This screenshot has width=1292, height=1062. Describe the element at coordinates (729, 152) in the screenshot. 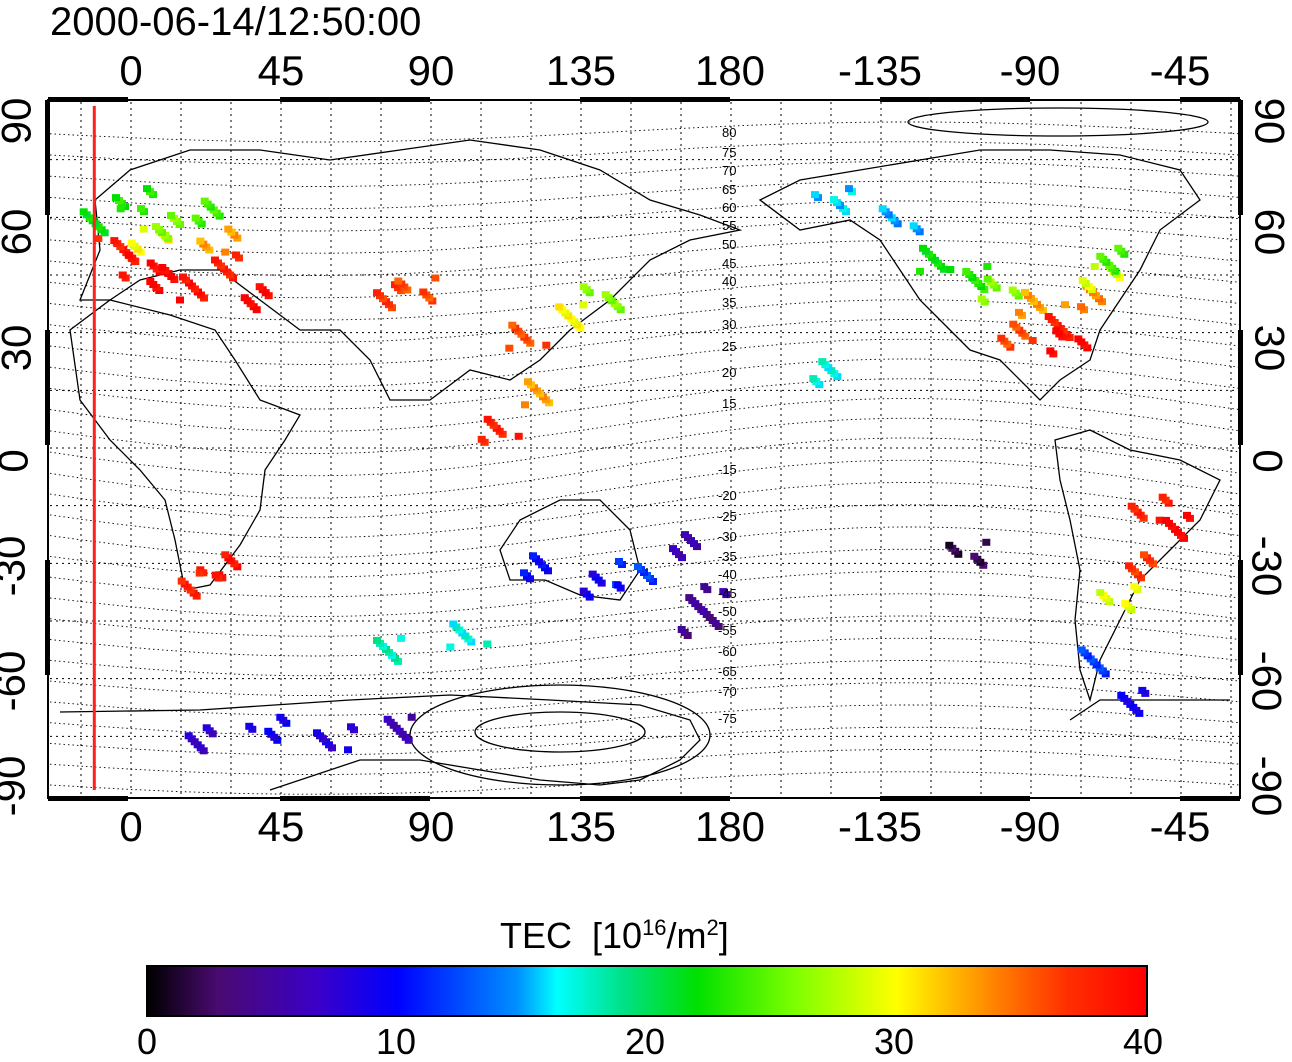

I see `mlat-label: 75` at that location.